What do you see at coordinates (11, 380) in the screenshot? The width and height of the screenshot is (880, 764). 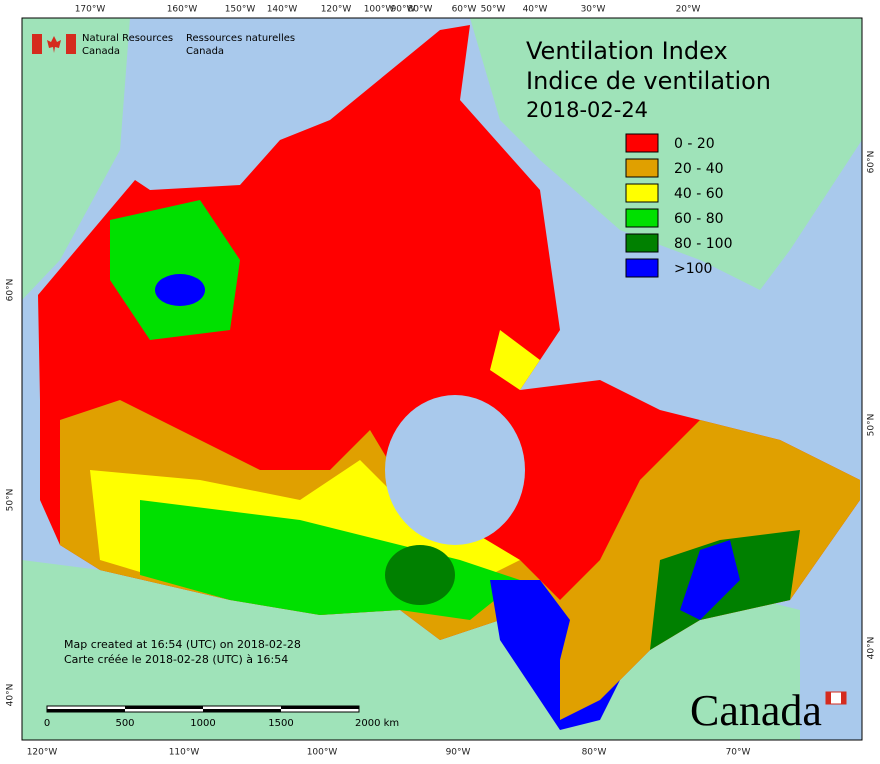 I see `left-margin` at bounding box center [11, 380].